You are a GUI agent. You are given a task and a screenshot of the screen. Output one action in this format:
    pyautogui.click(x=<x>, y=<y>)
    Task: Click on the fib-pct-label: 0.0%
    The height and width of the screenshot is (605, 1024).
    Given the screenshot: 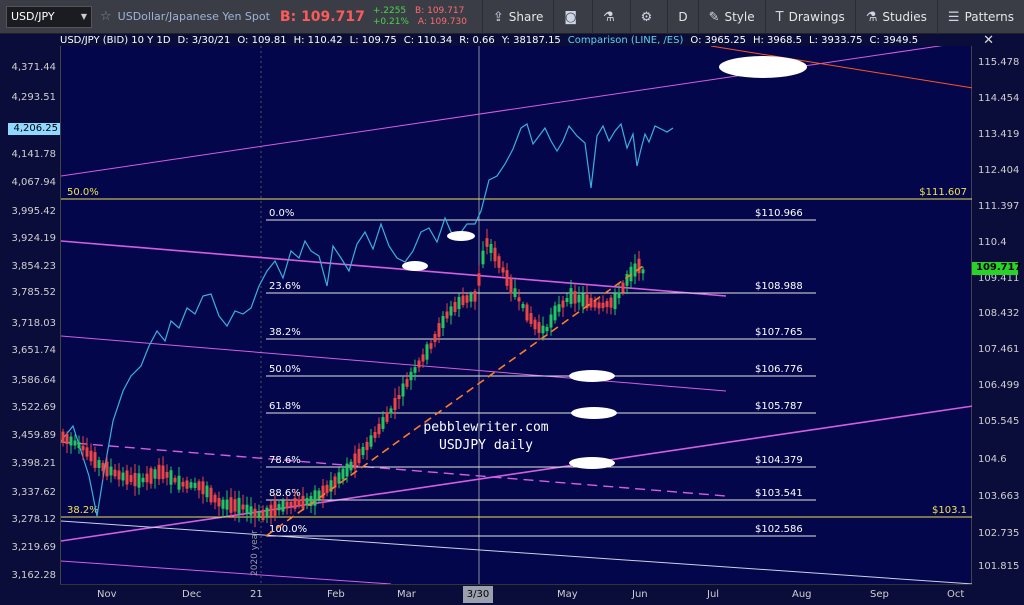 What is the action you would take?
    pyautogui.click(x=281, y=213)
    